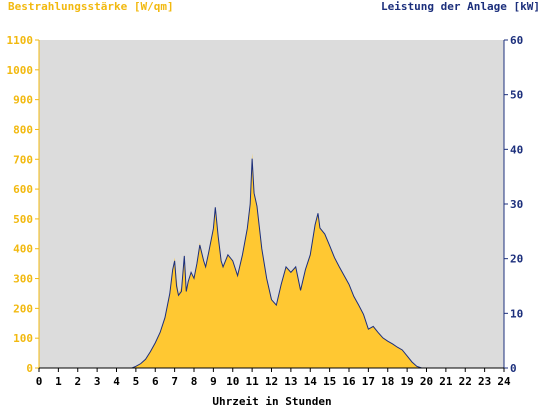  I want to click on left-y-tick-label: 400, so click(23, 249).